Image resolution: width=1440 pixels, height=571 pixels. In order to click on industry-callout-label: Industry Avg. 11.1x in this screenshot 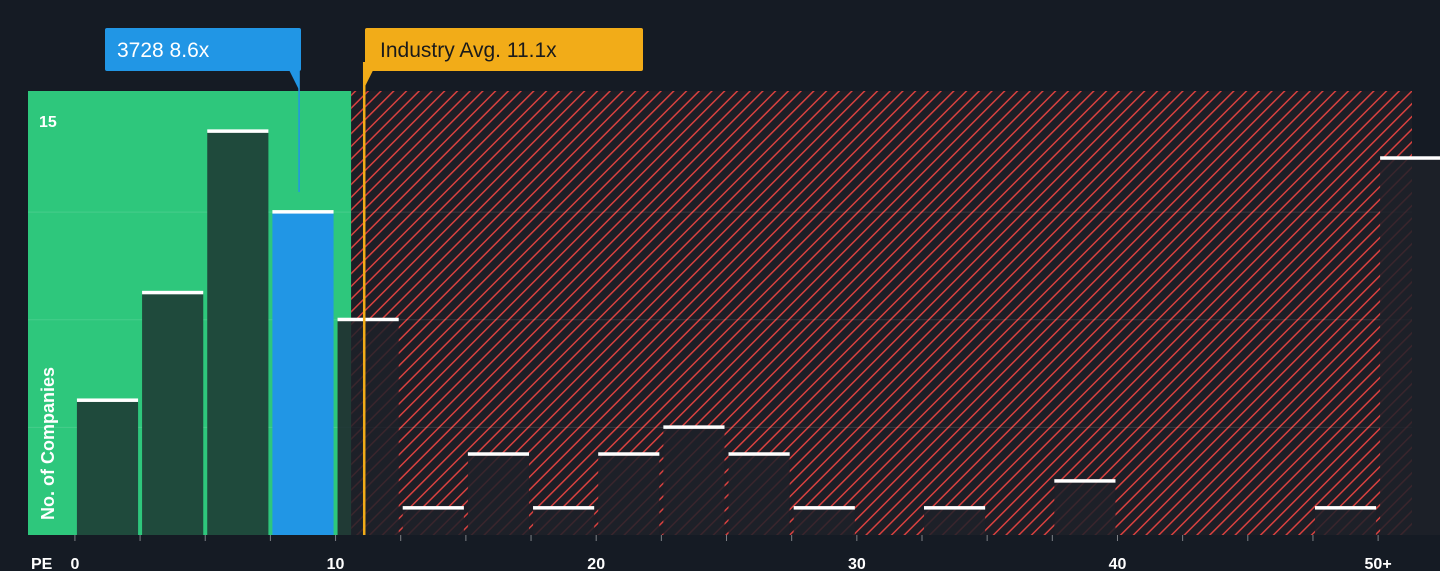, I will do `click(468, 50)`.